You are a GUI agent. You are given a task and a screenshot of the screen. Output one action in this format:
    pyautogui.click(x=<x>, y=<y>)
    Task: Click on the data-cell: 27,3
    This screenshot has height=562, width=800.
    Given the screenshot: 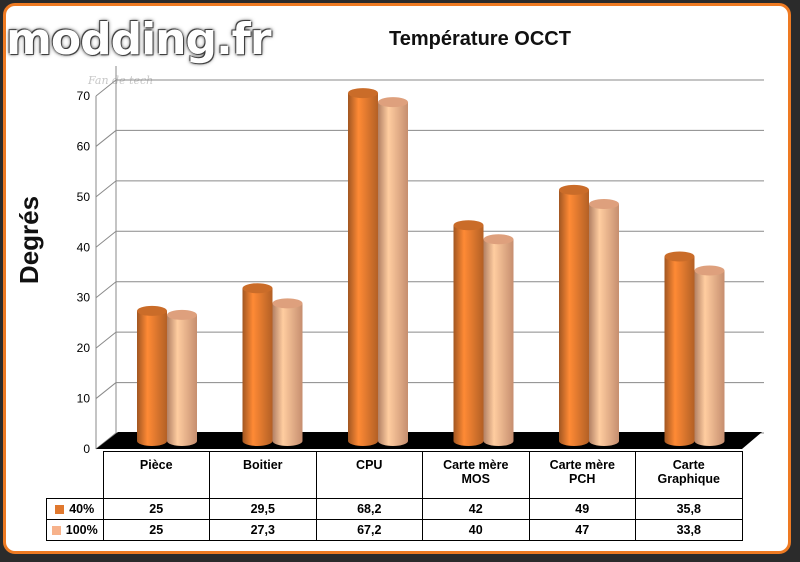 What is the action you would take?
    pyautogui.click(x=263, y=530)
    